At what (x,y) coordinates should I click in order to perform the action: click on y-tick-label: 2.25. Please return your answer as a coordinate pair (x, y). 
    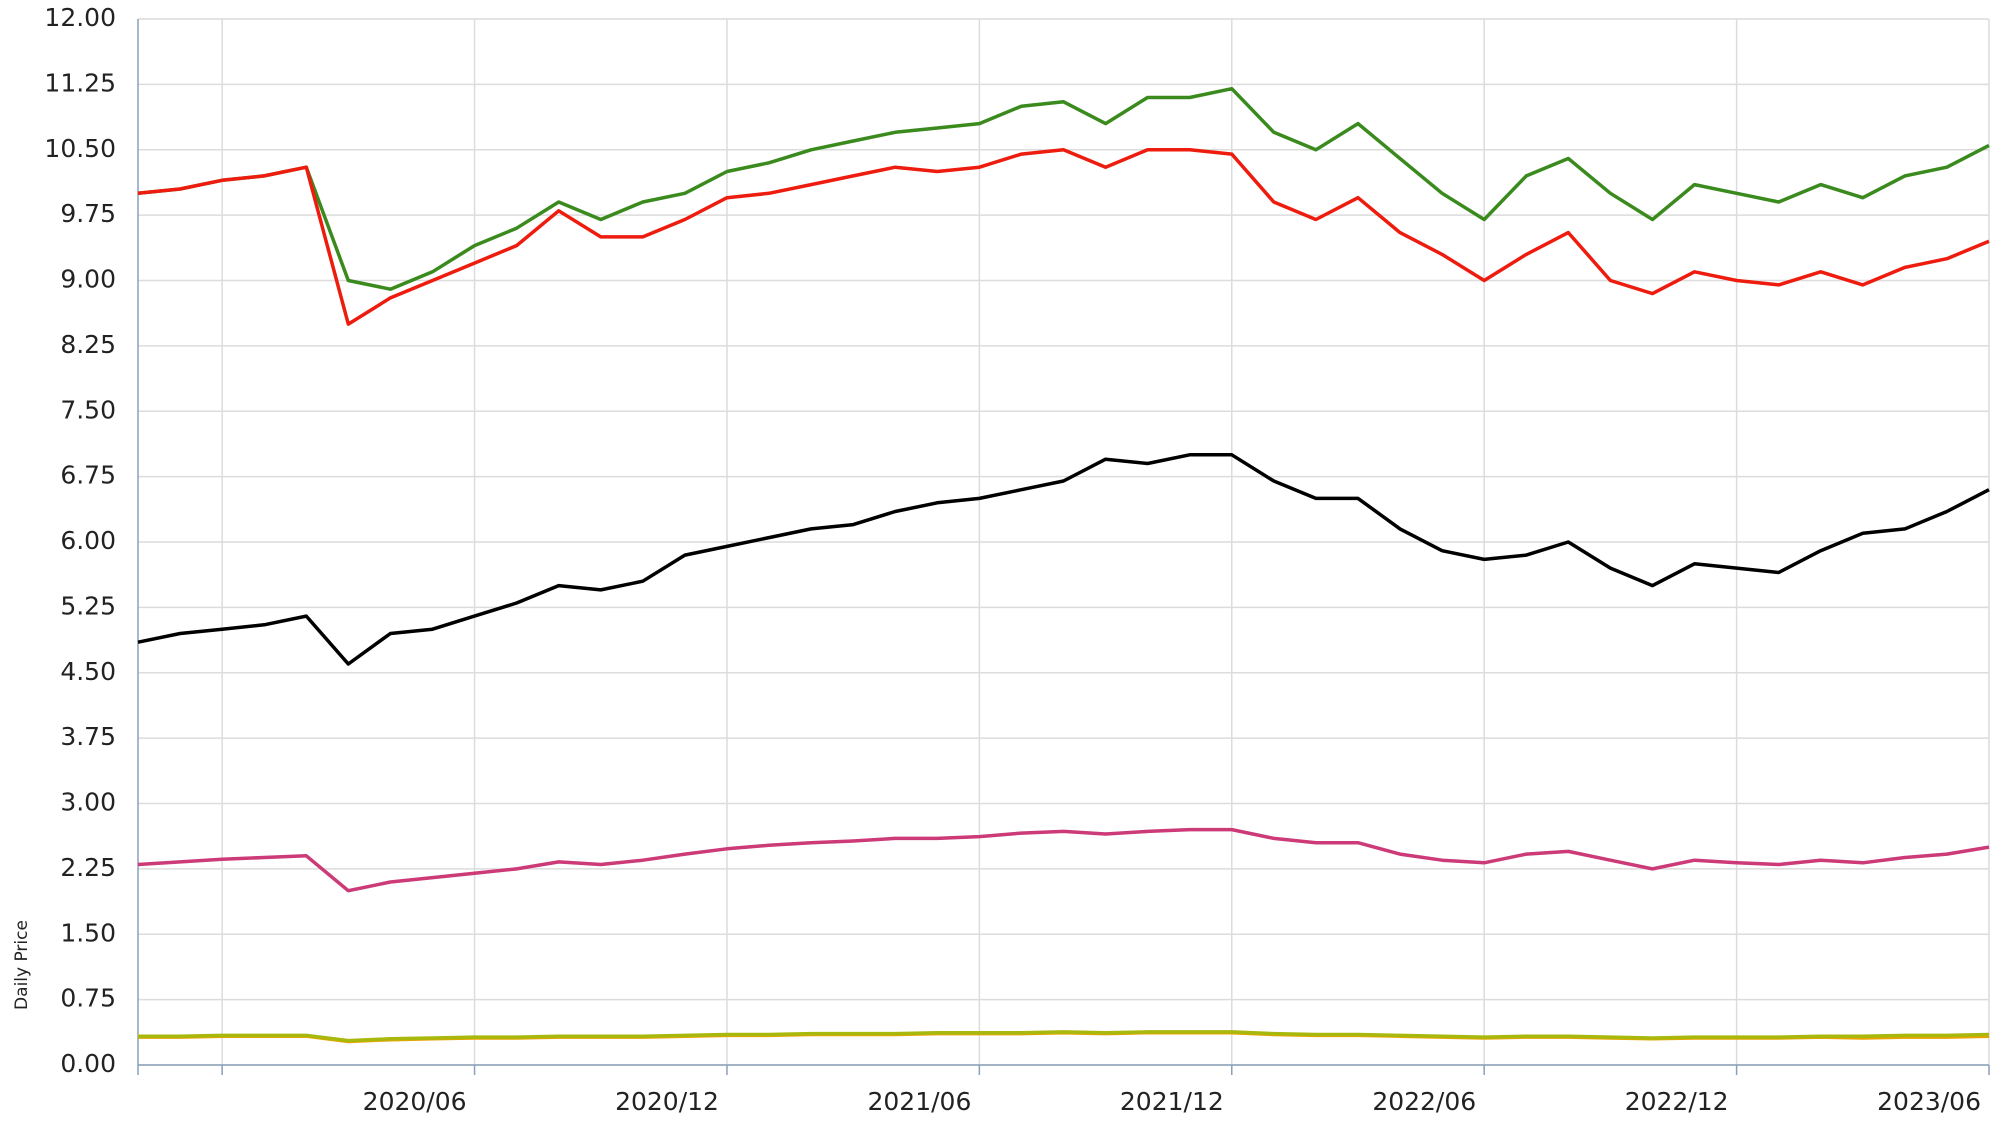
    Looking at the image, I should click on (88, 867).